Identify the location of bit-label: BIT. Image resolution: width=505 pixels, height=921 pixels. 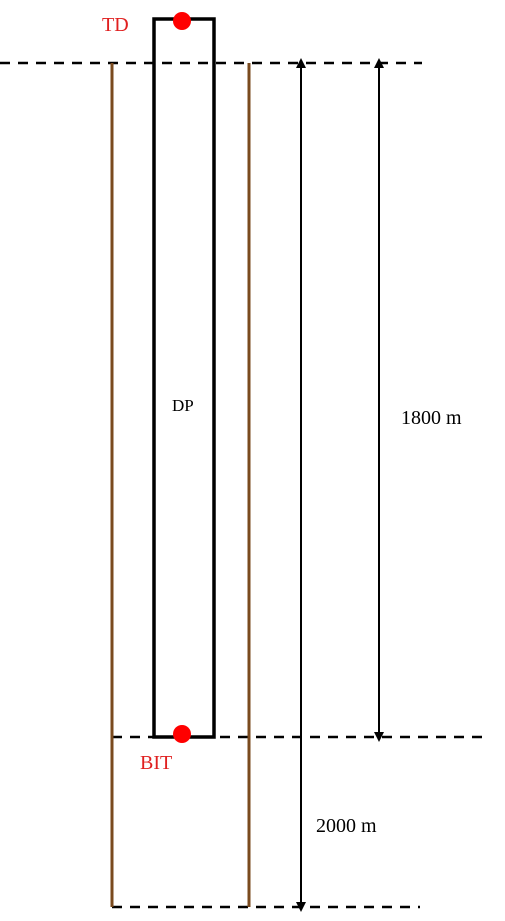
(156, 763).